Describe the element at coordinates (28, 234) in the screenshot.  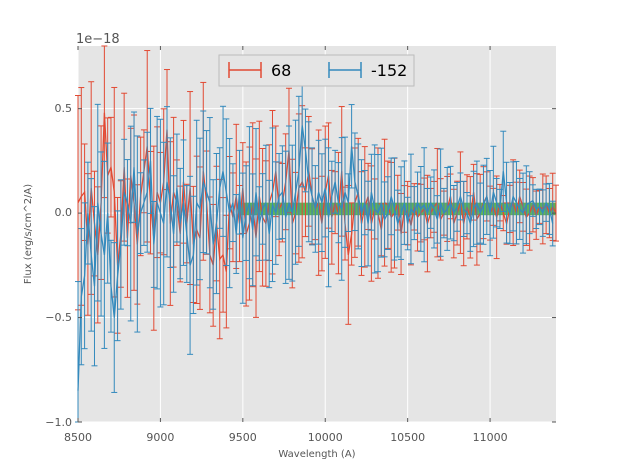
I see `y-axis-label: Flux (erg/s/cm^2/A)` at that location.